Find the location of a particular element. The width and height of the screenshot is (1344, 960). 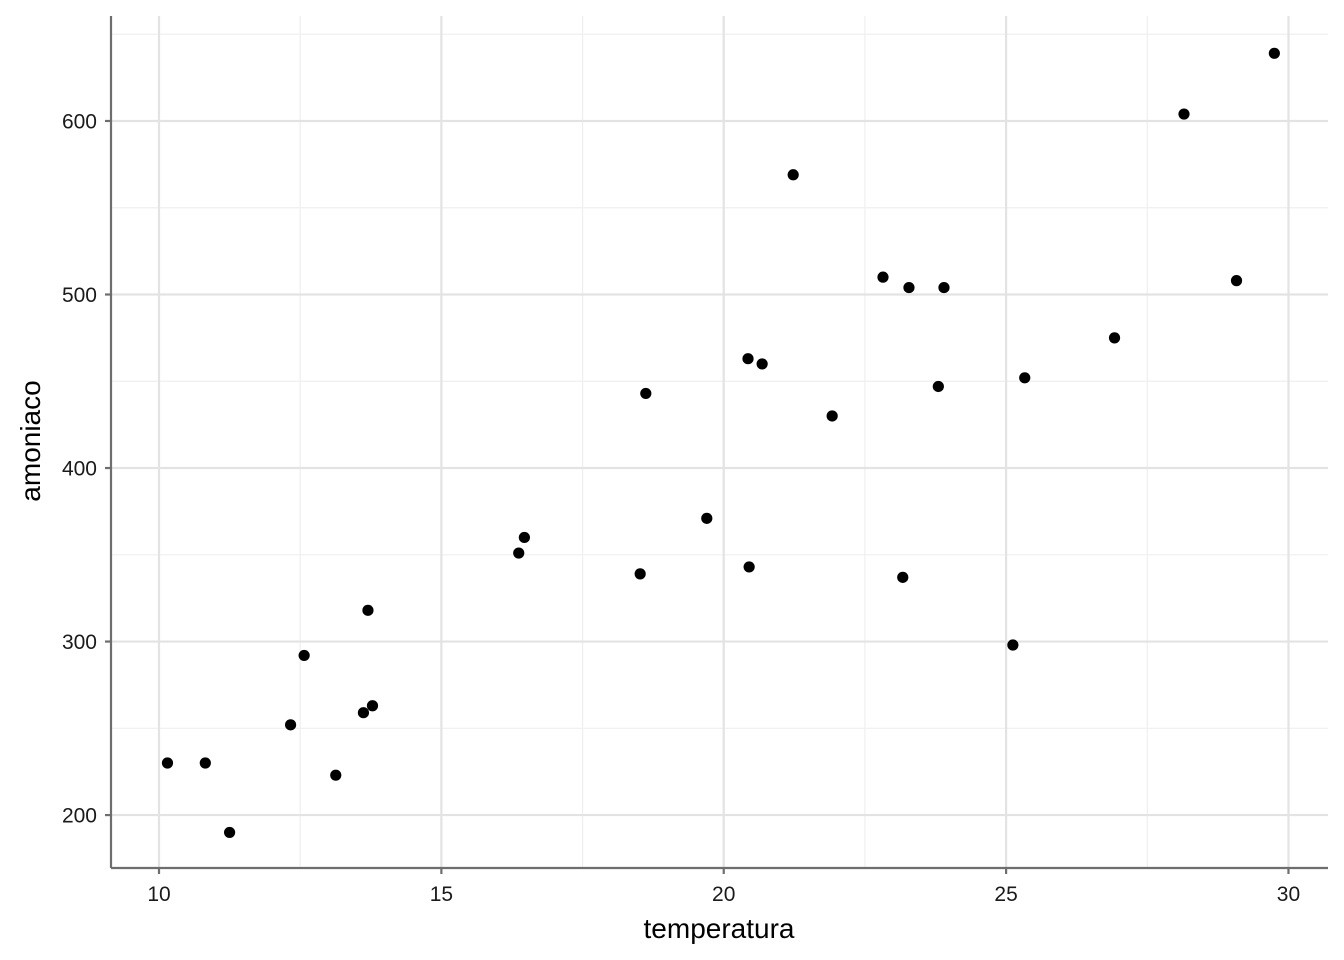

x-axis-ticks: 10 15 20 25 30 is located at coordinates (723, 887).